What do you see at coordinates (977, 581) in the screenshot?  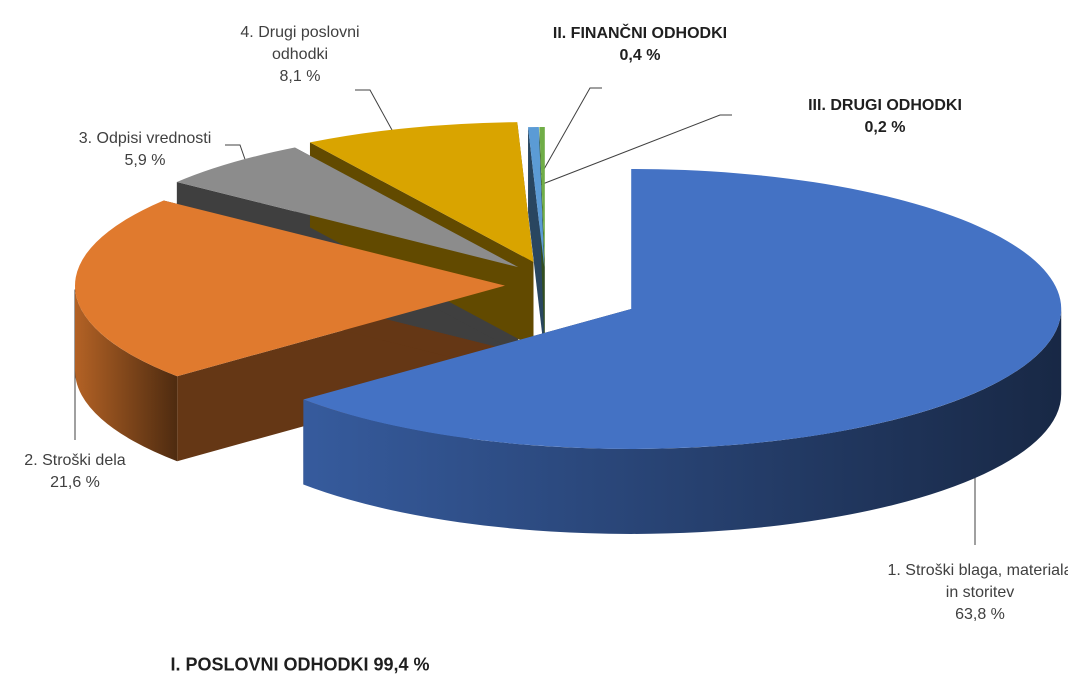 I see `category-label: 1. Stroški blaga, materiala in storitev` at bounding box center [977, 581].